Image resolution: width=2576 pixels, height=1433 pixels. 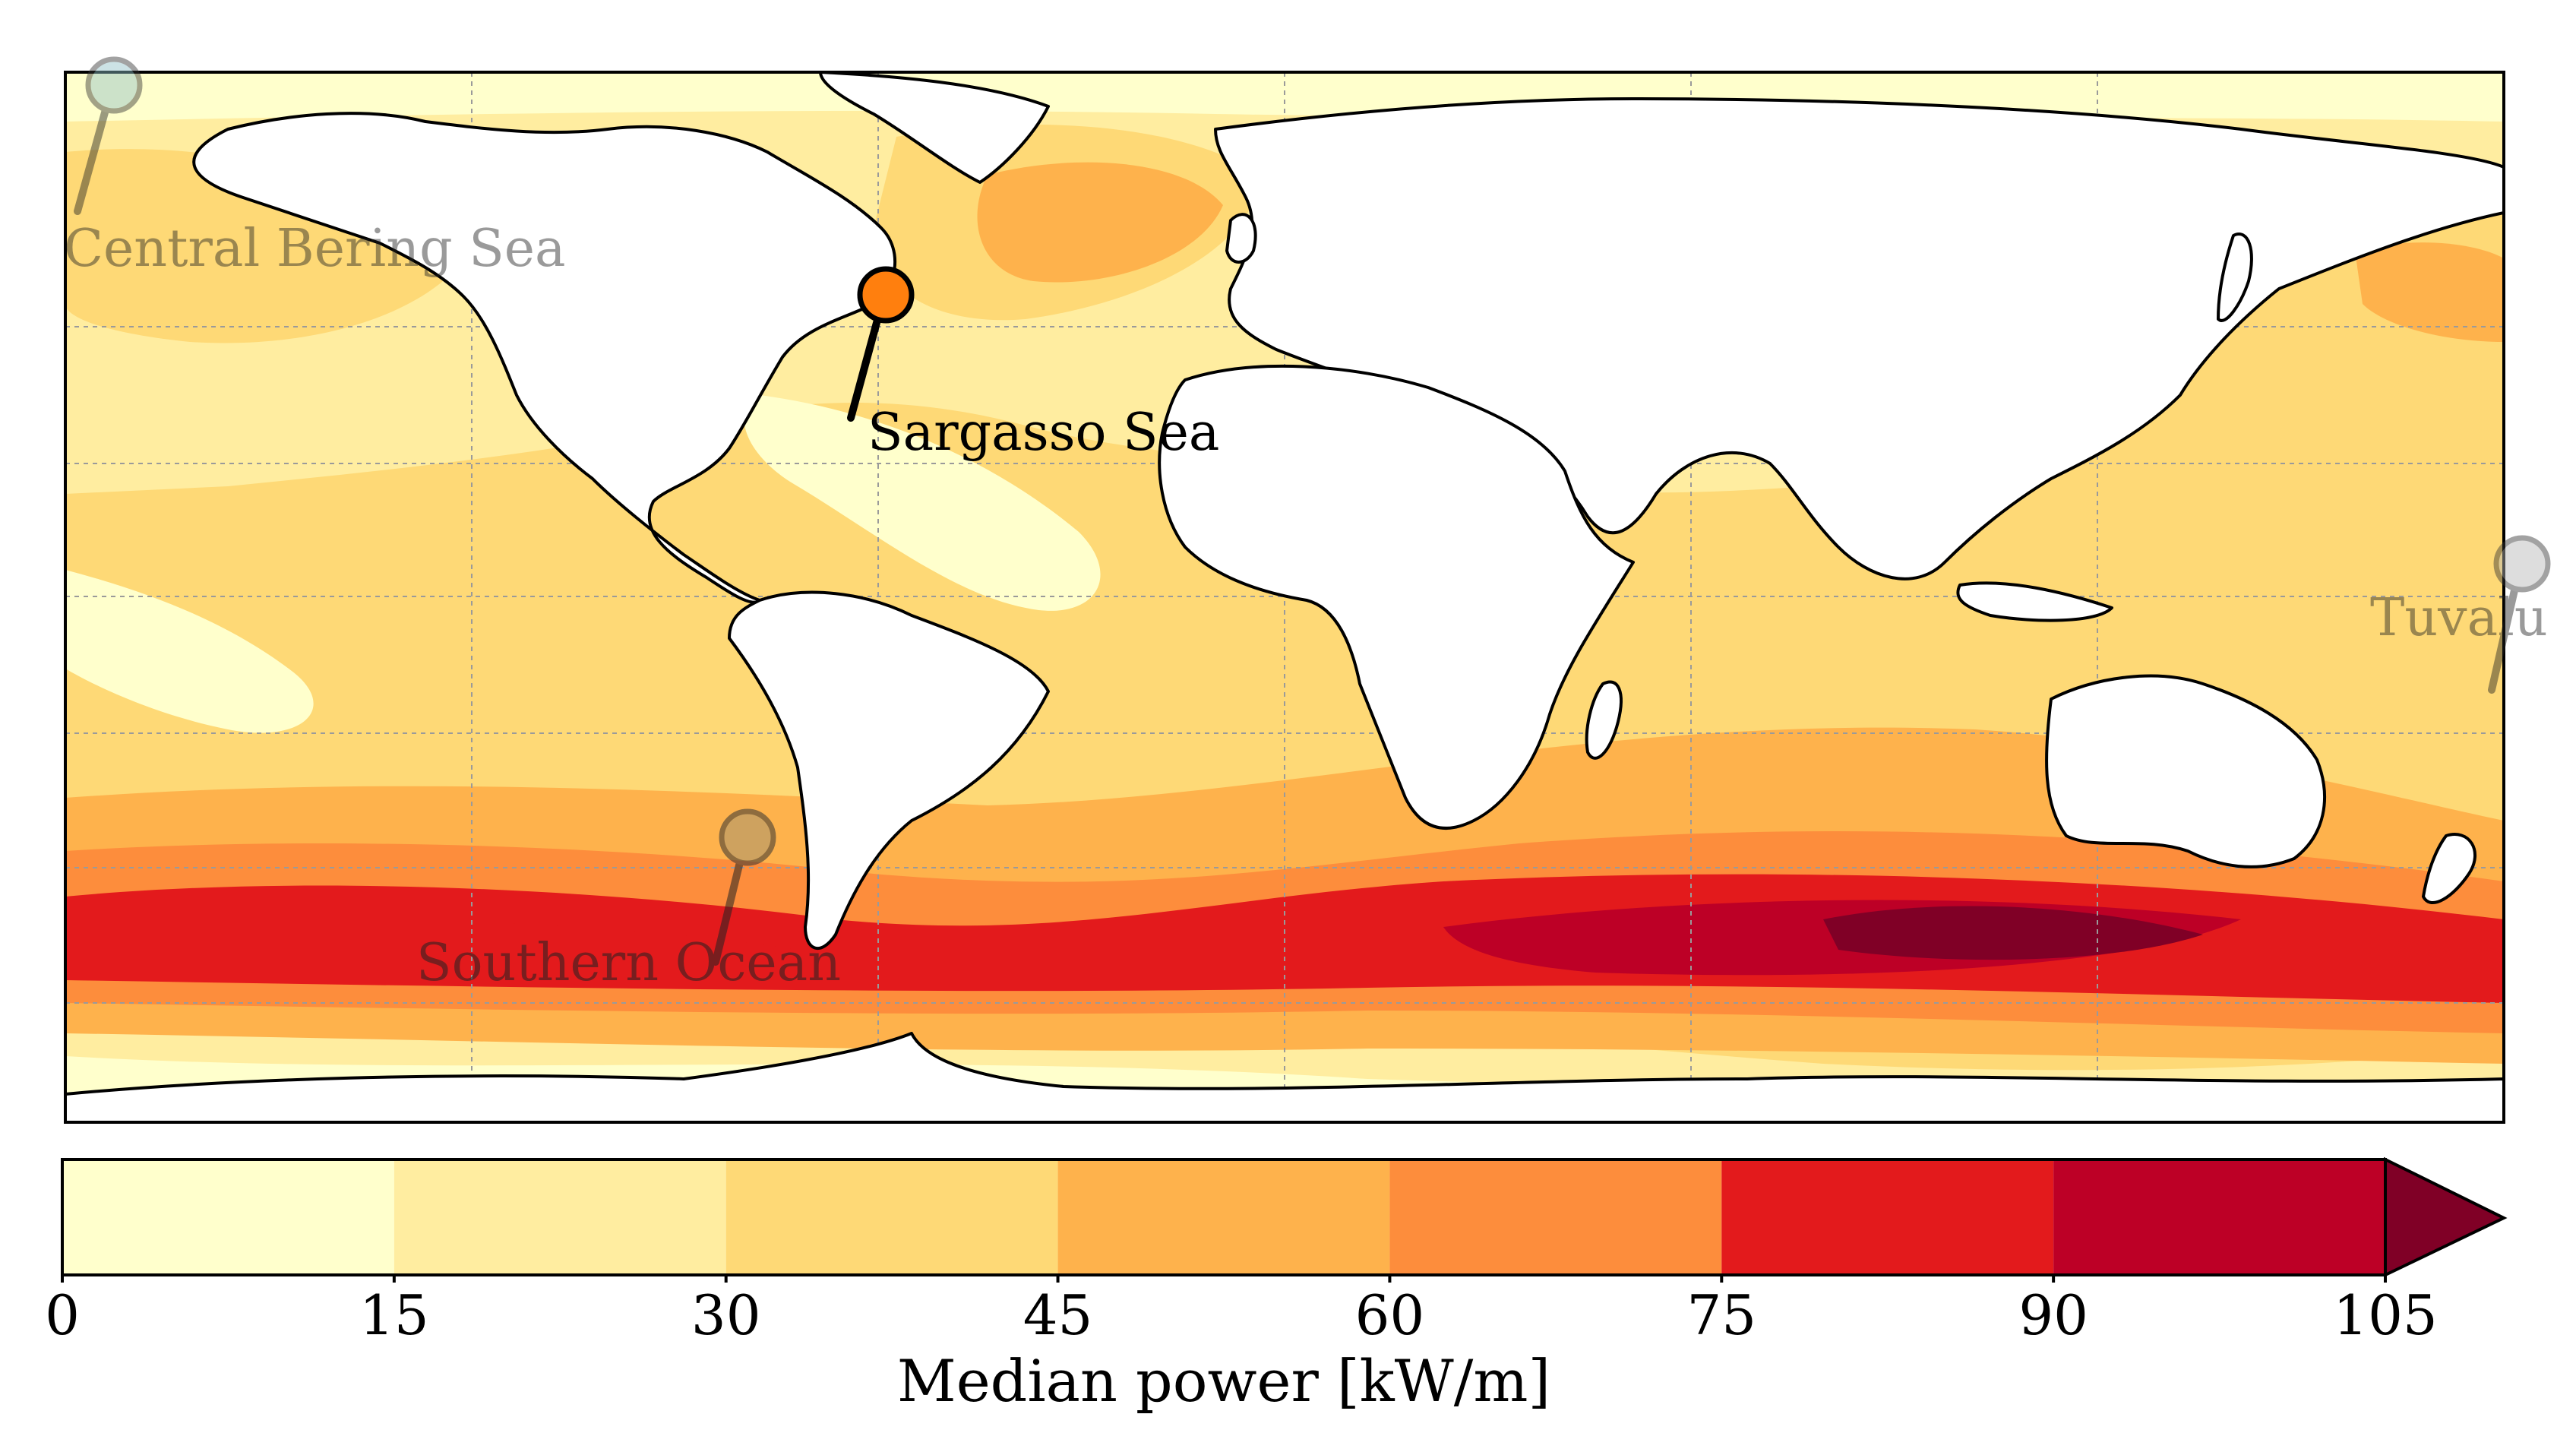 I want to click on marker-tuvalu: Tuvalu, so click(x=2460, y=614).